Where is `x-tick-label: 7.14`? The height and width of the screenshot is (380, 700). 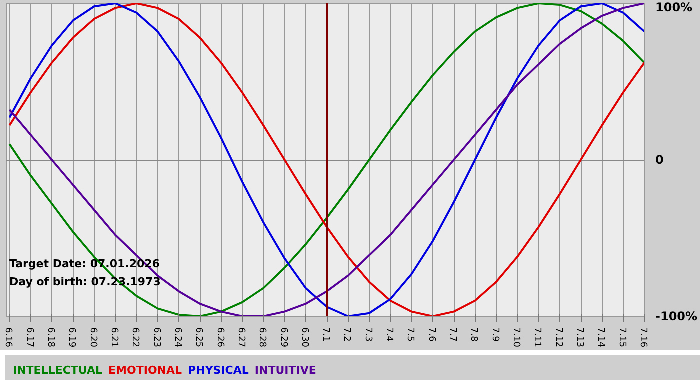
x-tick-label: 7.14 is located at coordinates (601, 338).